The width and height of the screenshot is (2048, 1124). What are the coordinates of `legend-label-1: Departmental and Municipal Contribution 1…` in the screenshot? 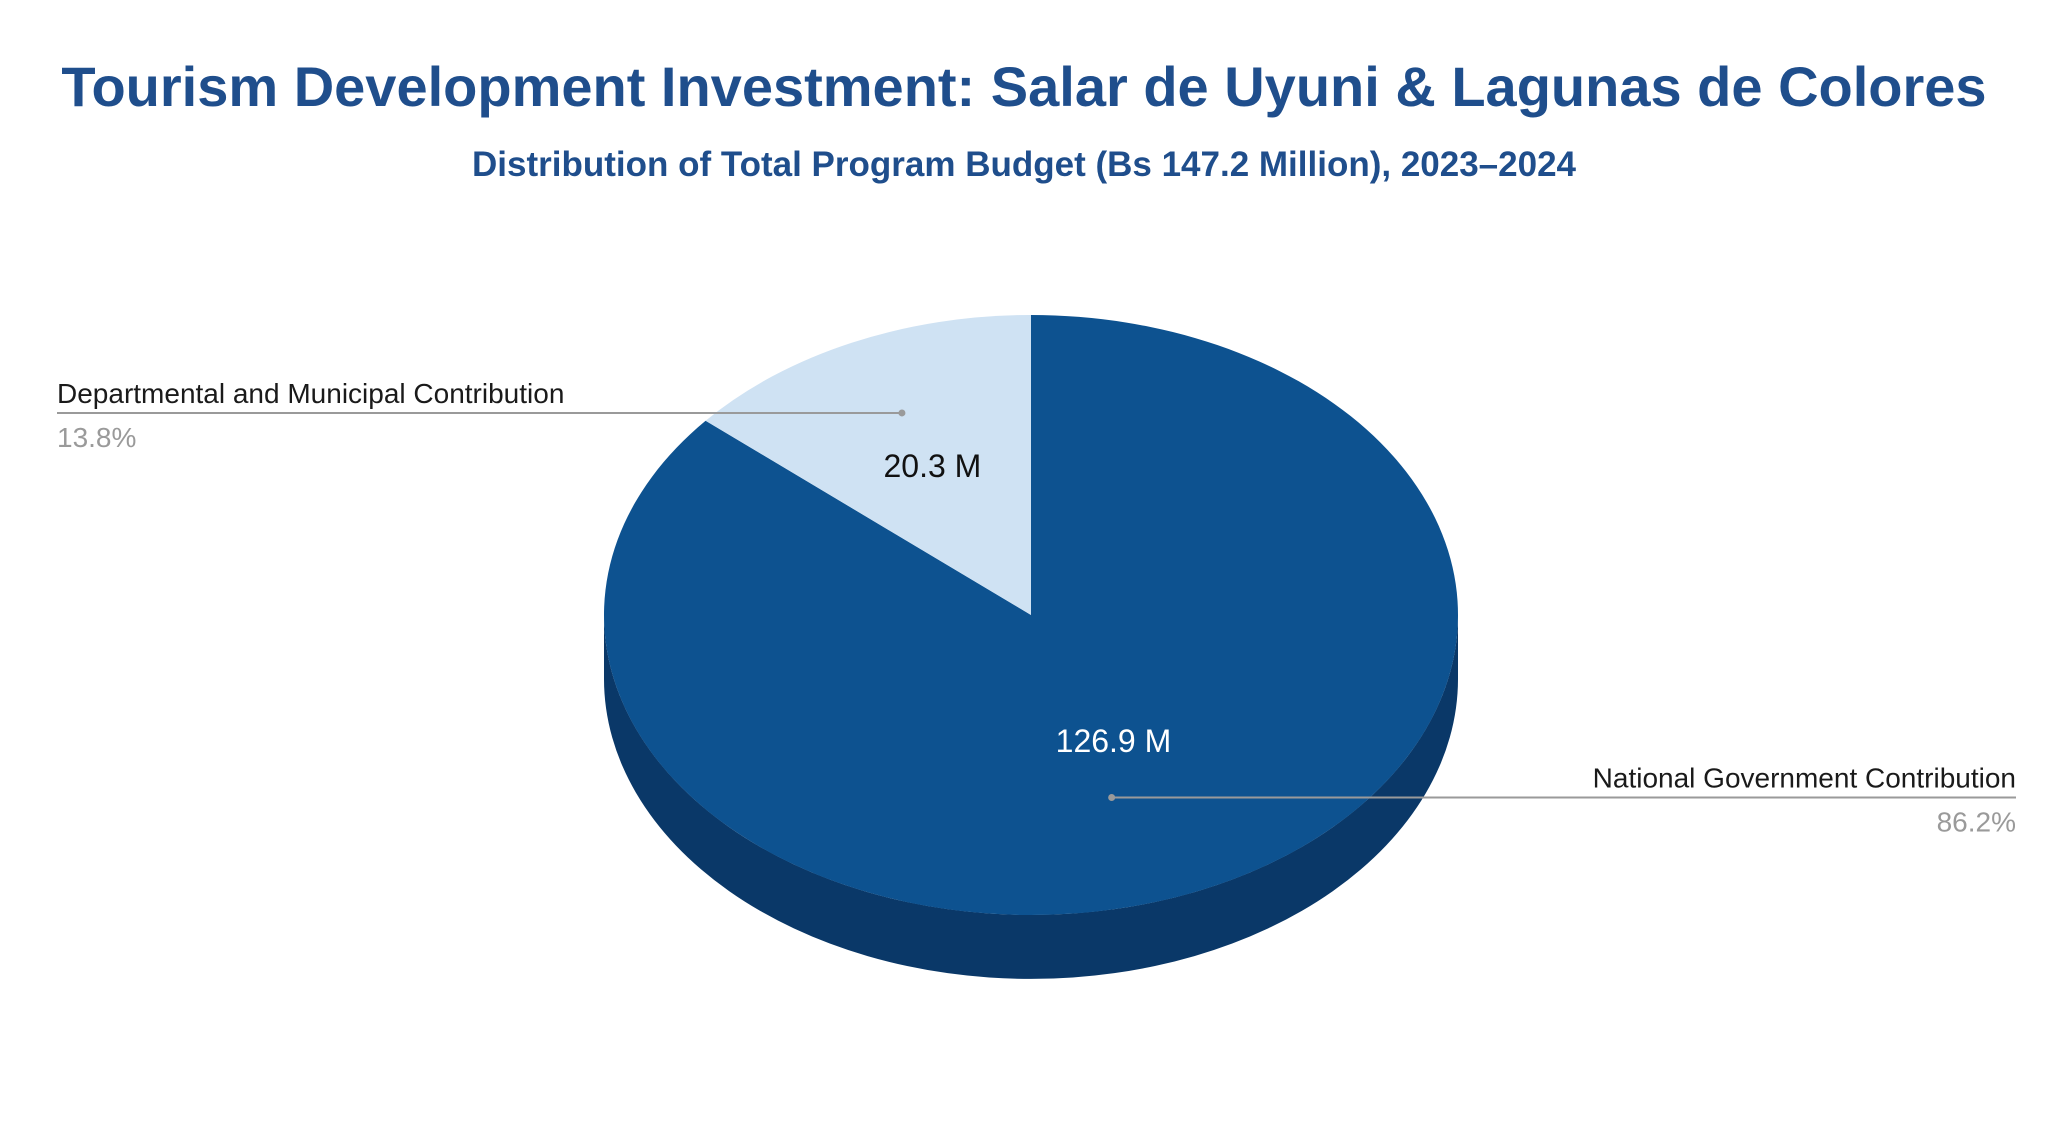 It's located at (481, 415).